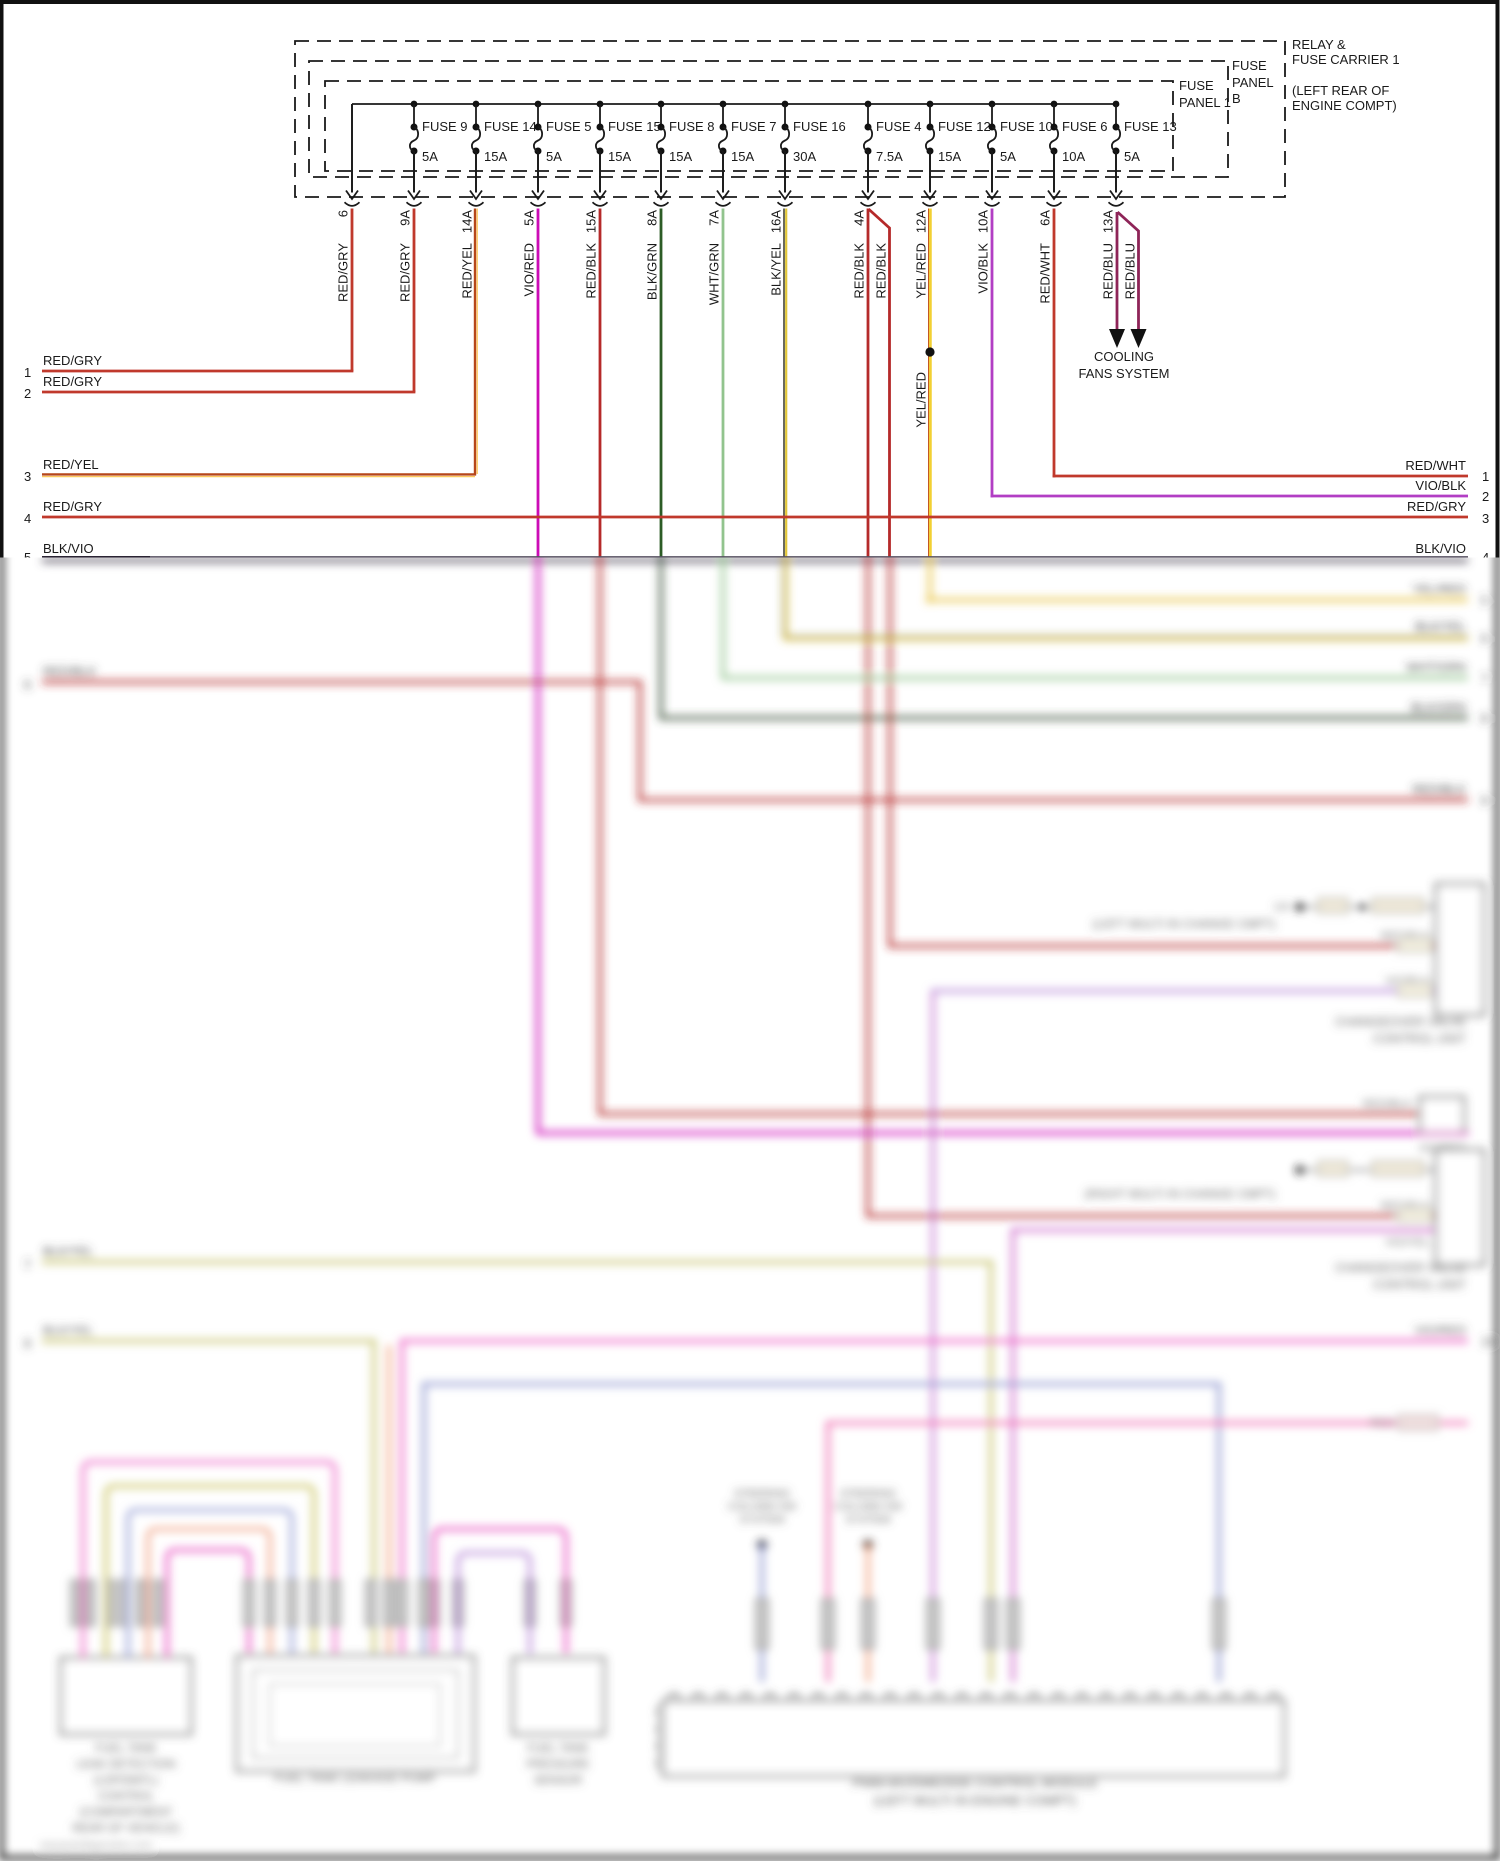 The image size is (1500, 1861). Describe the element at coordinates (975, 1800) in the screenshot. I see `svg-text: (LEFT MULTI IN ENGINE COMPT)` at that location.